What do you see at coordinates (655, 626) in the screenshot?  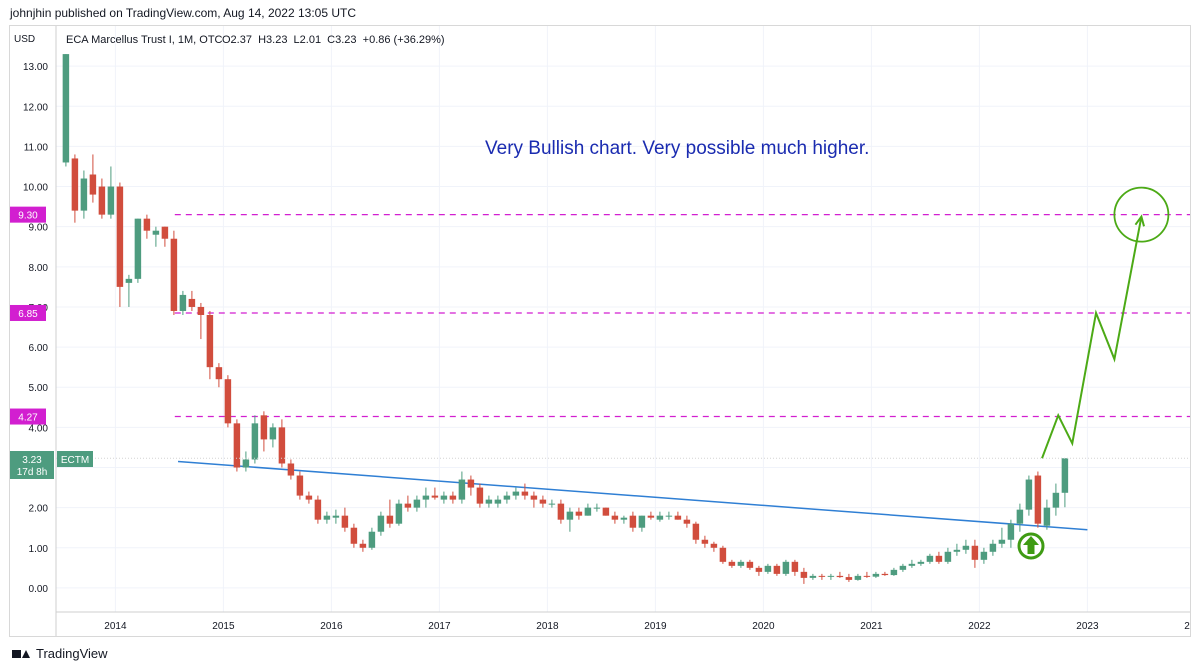 I see `x-tick-label: 2019` at bounding box center [655, 626].